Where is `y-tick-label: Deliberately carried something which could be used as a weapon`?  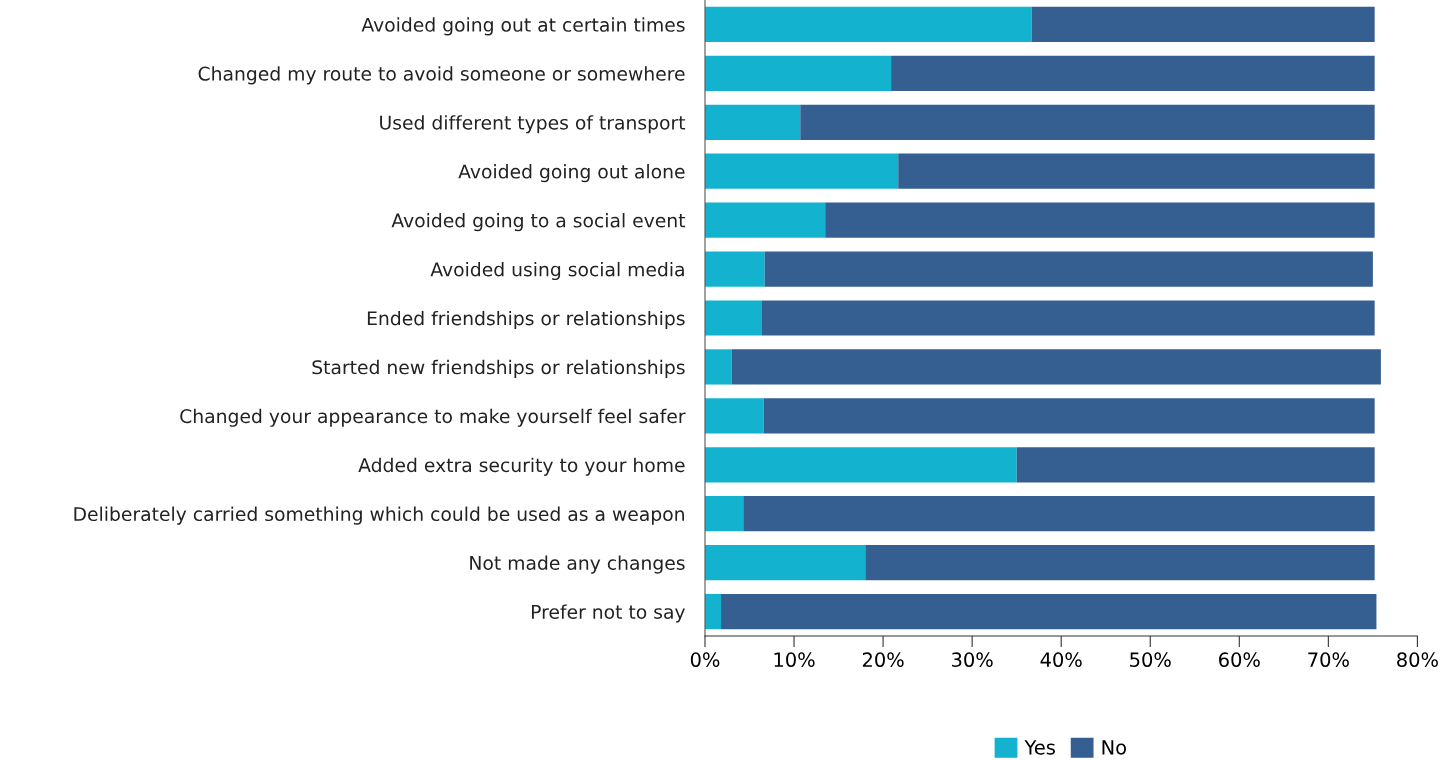
y-tick-label: Deliberately carried something which could be used as a weapon is located at coordinates (379, 515).